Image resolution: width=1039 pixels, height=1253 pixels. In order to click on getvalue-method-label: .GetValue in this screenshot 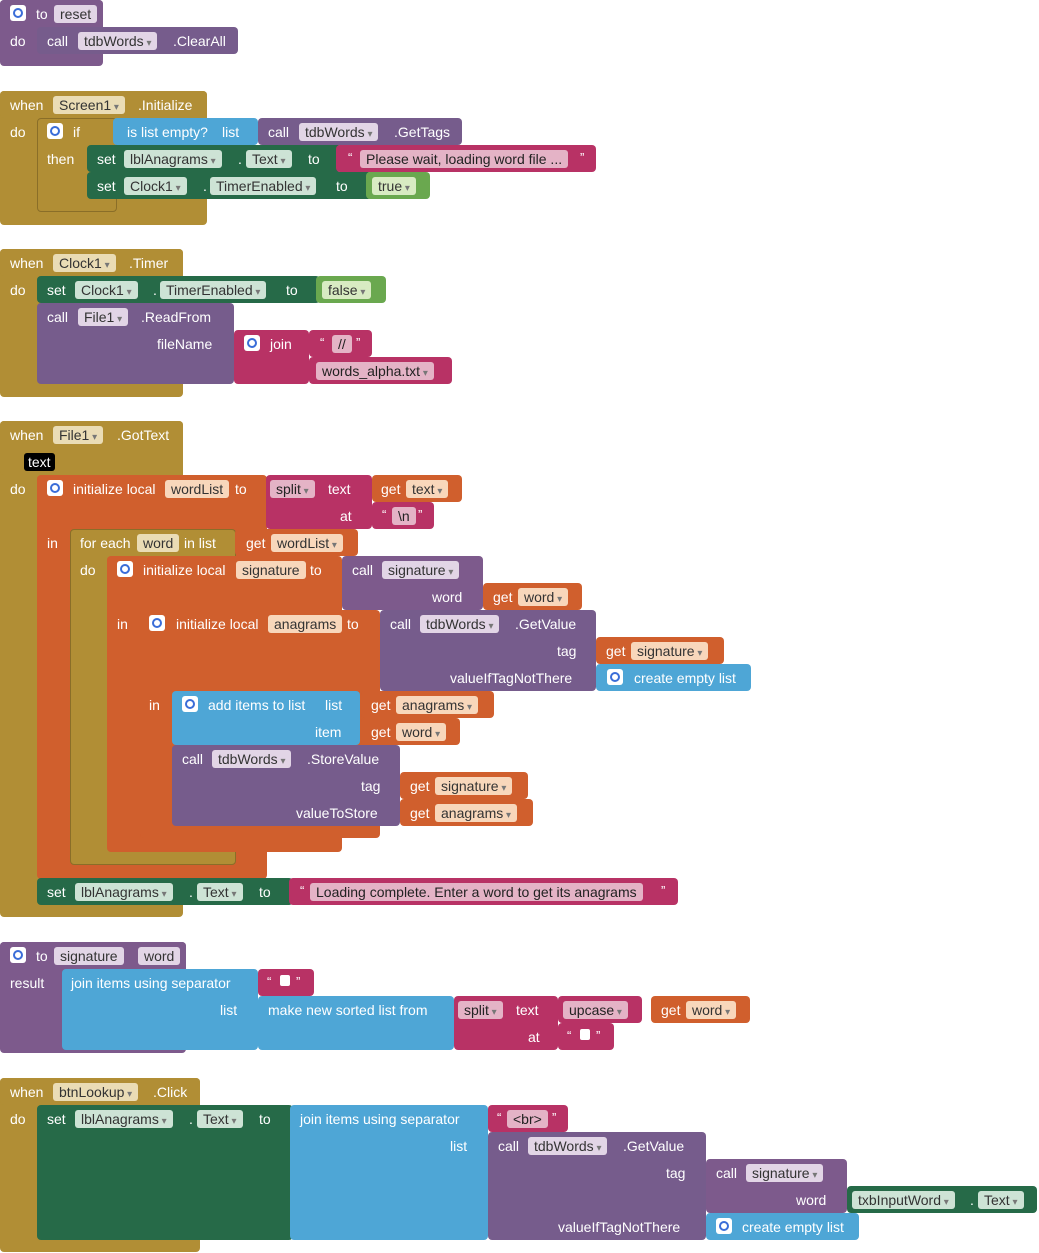, I will do `click(546, 624)`.